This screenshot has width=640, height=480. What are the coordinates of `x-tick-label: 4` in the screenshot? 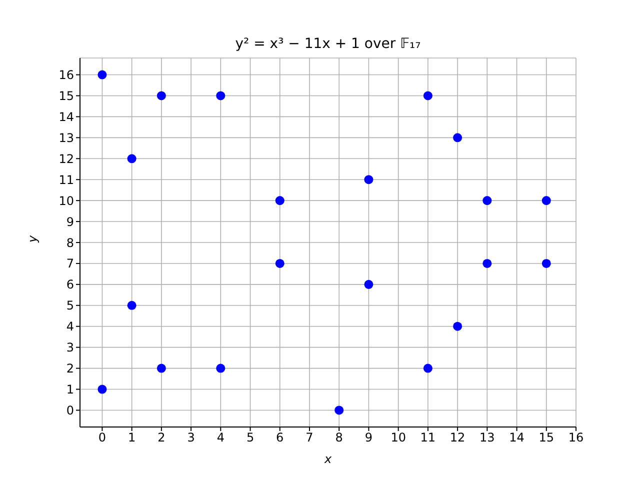 It's located at (220, 437).